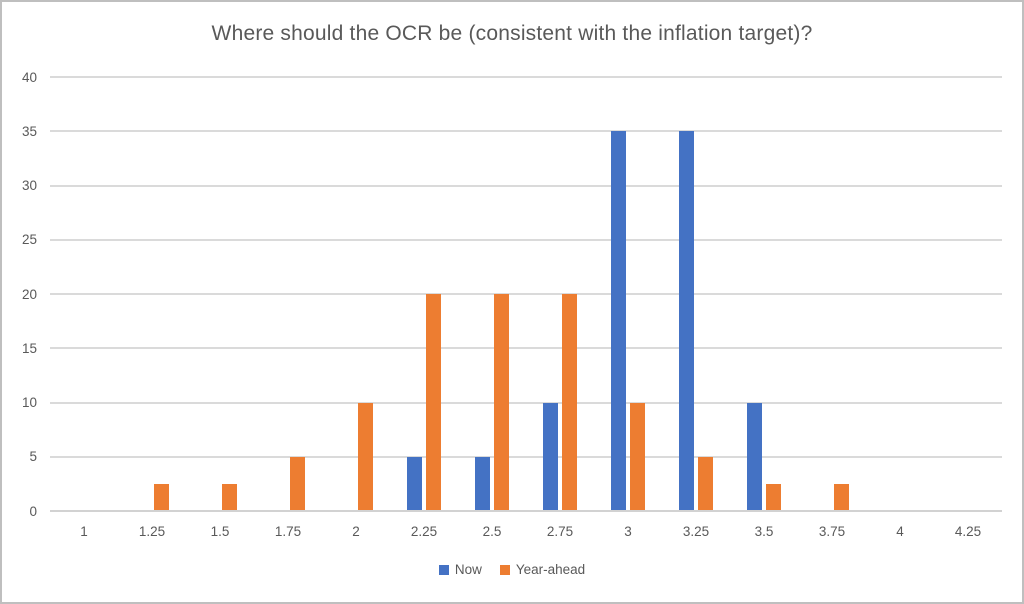  I want to click on x-tick-label: 1, so click(84, 531).